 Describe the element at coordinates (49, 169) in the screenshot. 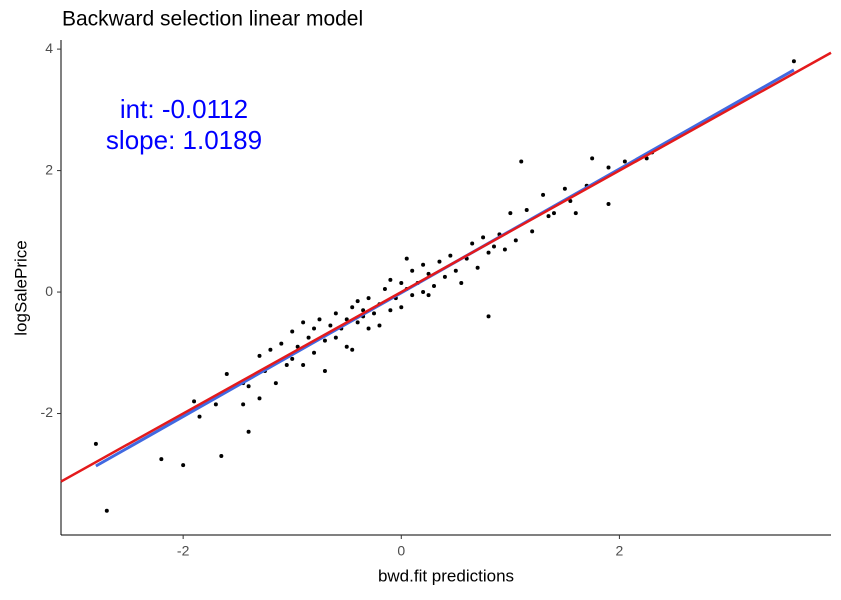

I see `y-tick-label: 2` at that location.